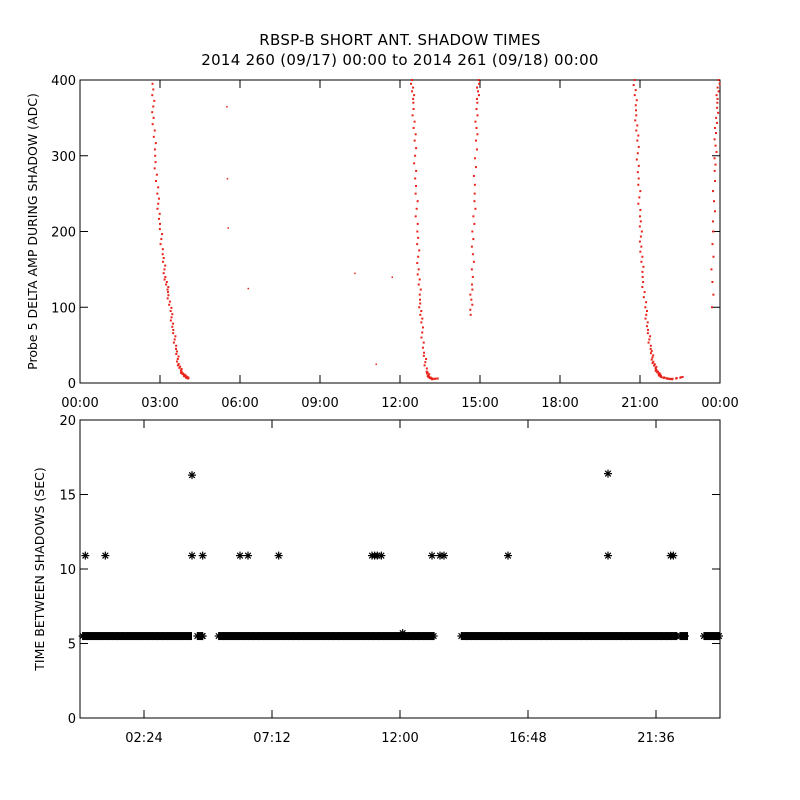  Describe the element at coordinates (143, 738) in the screenshot. I see `x-tick-label: 02:24` at that location.